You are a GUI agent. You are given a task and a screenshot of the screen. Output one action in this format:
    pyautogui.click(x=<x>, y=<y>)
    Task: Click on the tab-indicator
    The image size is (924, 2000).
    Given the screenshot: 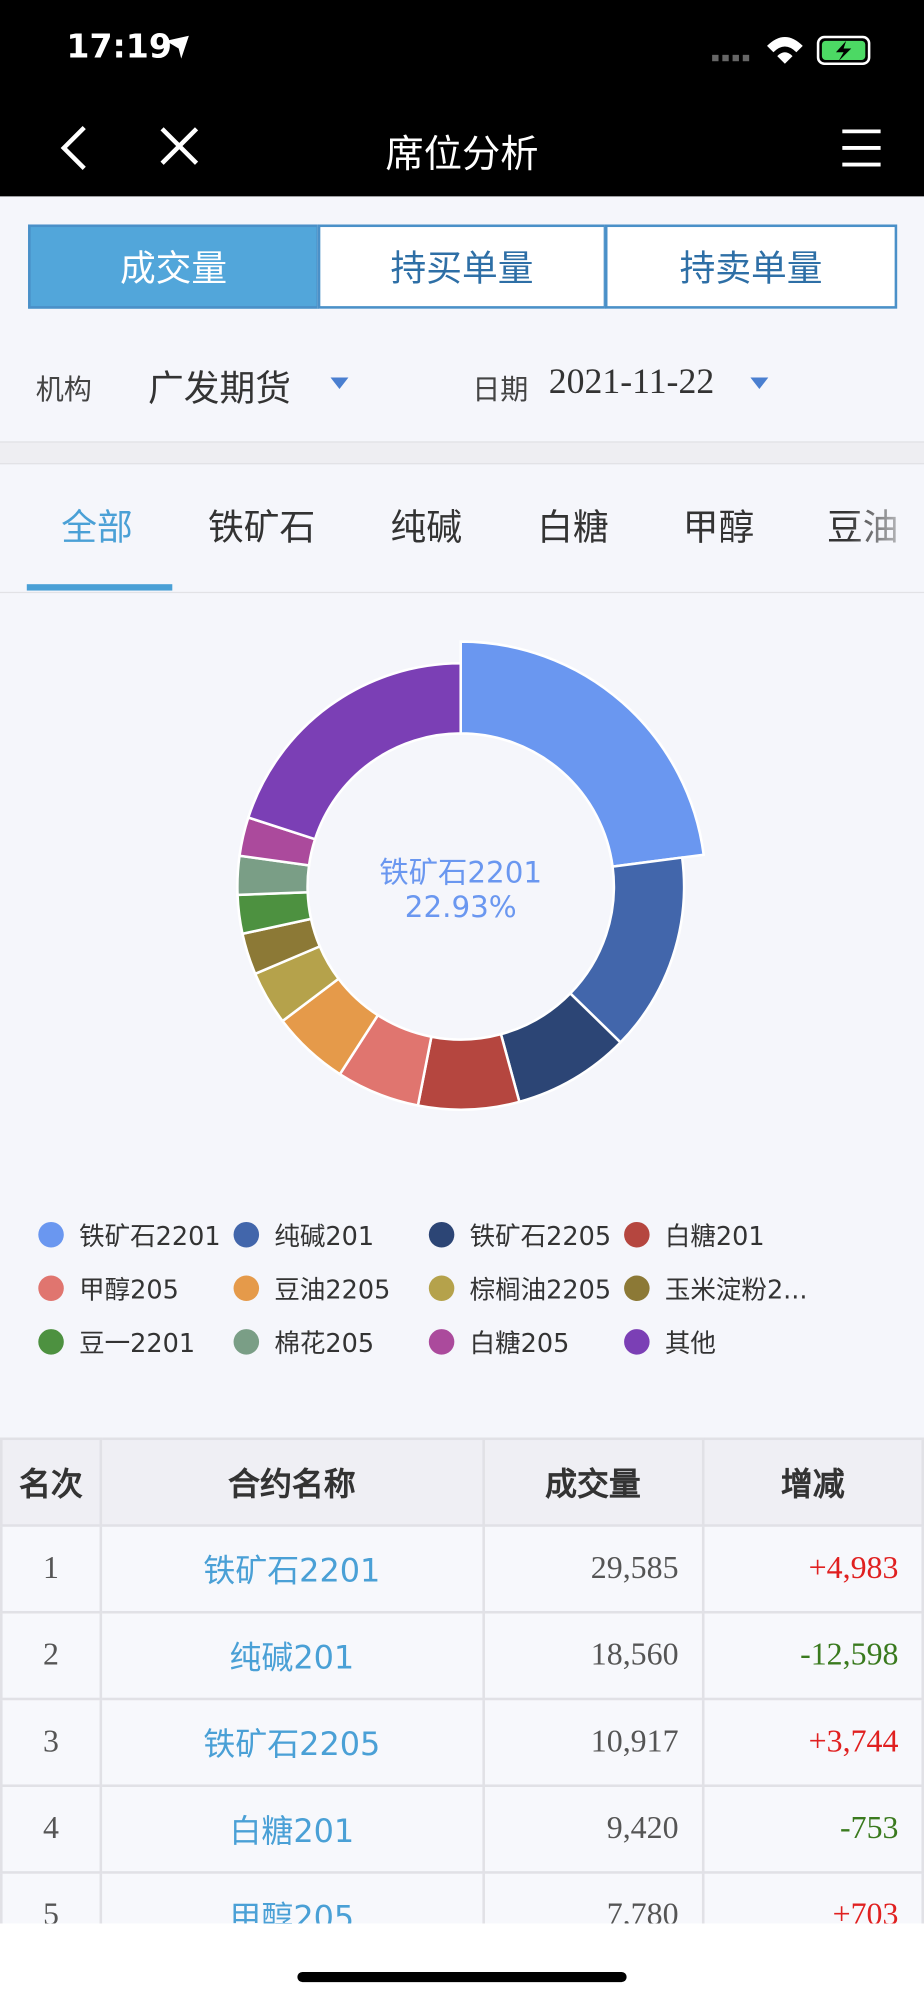 What is the action you would take?
    pyautogui.click(x=99, y=587)
    